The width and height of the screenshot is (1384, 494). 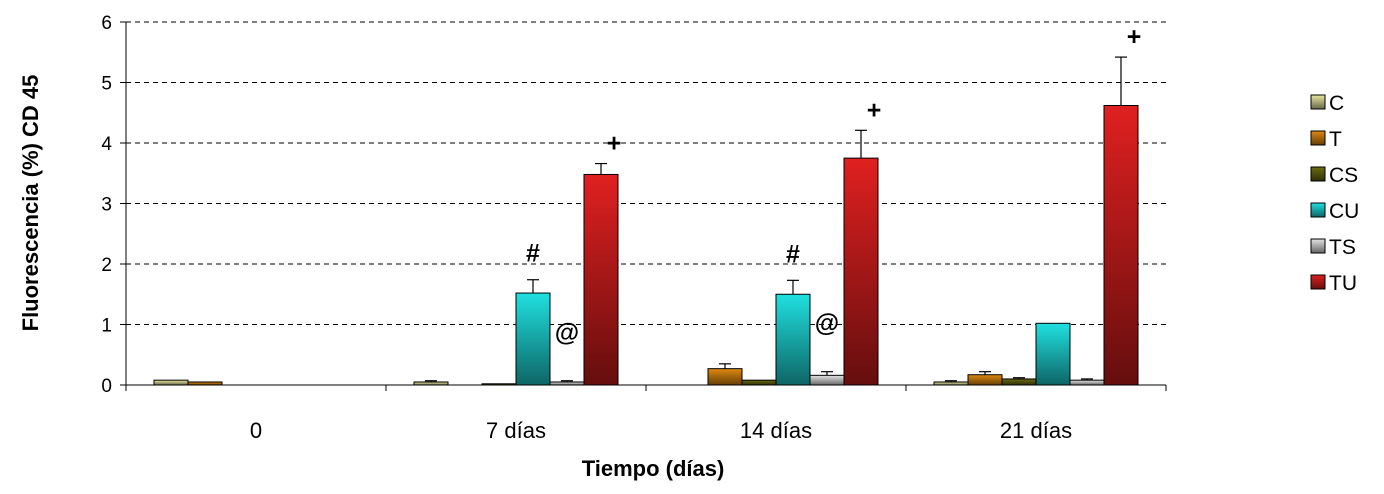 I want to click on legend-swatch-C, so click(x=1318, y=102).